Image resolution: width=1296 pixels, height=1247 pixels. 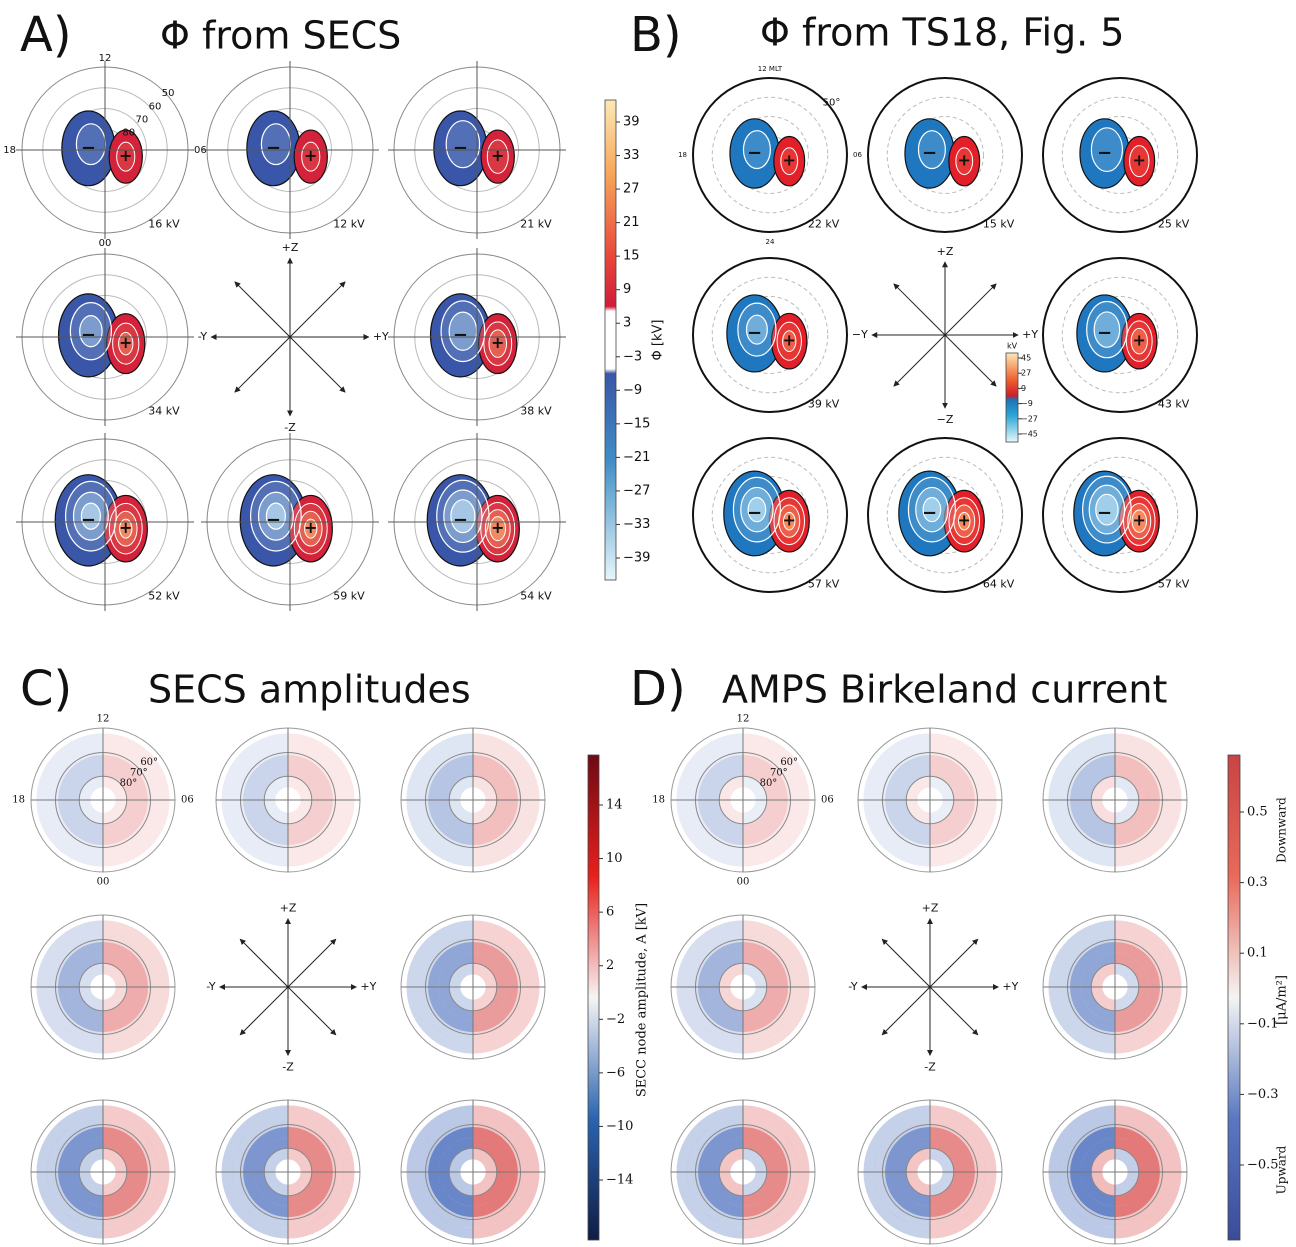 I want to click on axis-label: -Z, so click(x=930, y=1066).